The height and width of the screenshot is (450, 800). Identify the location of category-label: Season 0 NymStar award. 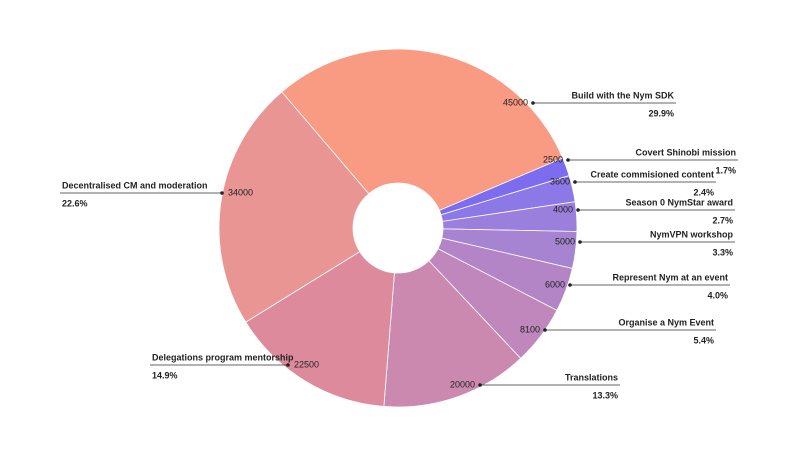
(679, 202).